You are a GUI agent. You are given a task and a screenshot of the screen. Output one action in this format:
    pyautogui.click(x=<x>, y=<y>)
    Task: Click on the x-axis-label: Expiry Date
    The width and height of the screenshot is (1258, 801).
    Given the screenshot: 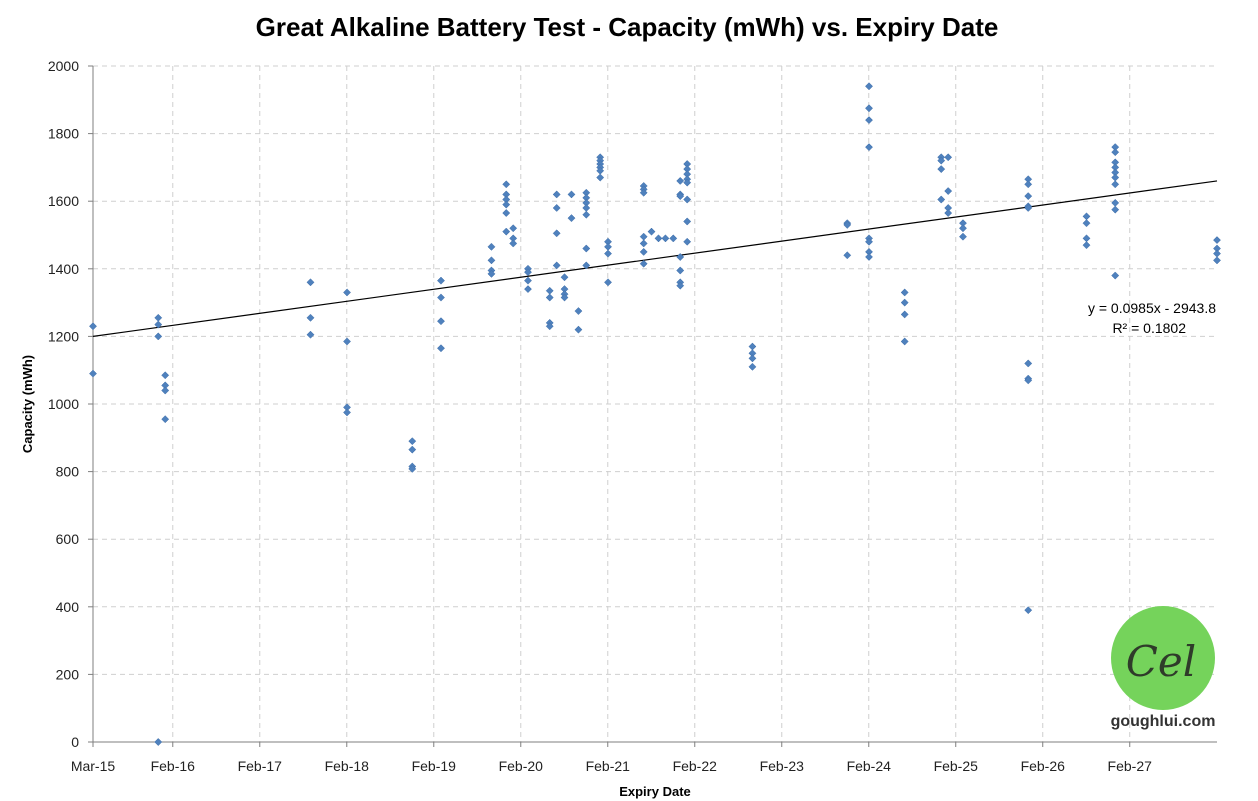 What is the action you would take?
    pyautogui.click(x=655, y=791)
    